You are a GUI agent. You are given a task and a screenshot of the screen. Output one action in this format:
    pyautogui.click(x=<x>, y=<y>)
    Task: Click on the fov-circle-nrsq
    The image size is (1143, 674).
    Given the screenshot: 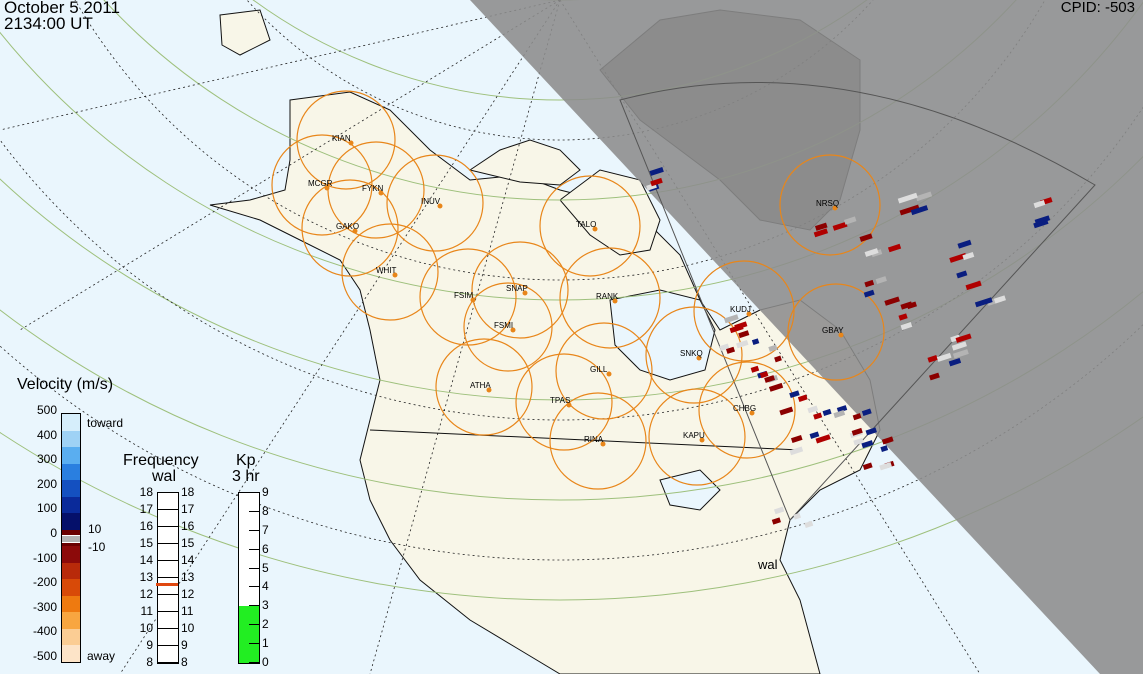 What is the action you would take?
    pyautogui.click(x=830, y=205)
    